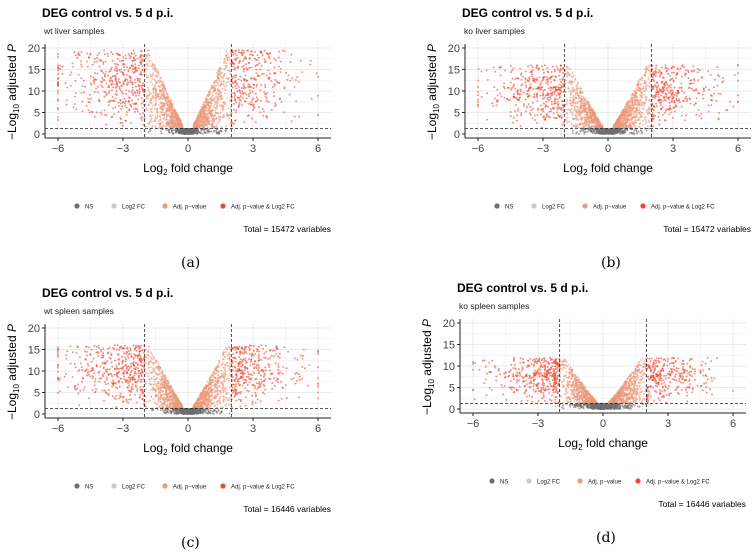 The image size is (756, 560). What do you see at coordinates (164, 205) in the screenshot?
I see `legend-marker` at bounding box center [164, 205].